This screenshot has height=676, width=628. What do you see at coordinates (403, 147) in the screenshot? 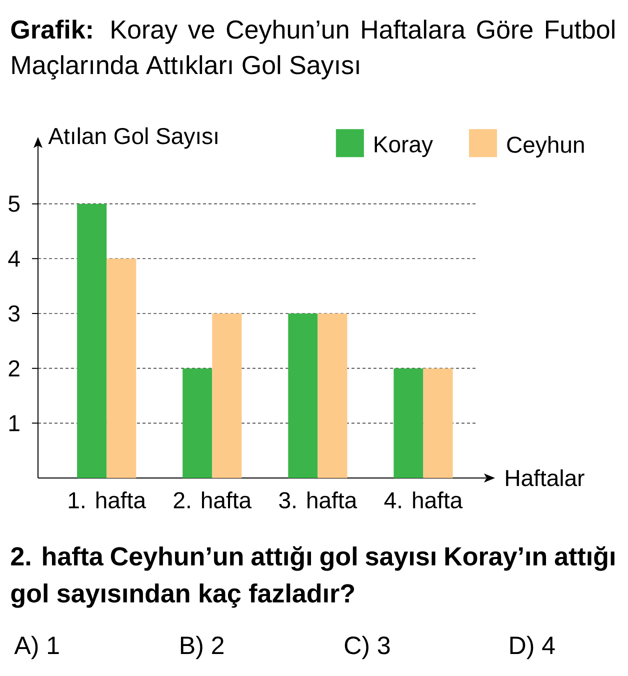
I see `legend-label: Koray` at bounding box center [403, 147].